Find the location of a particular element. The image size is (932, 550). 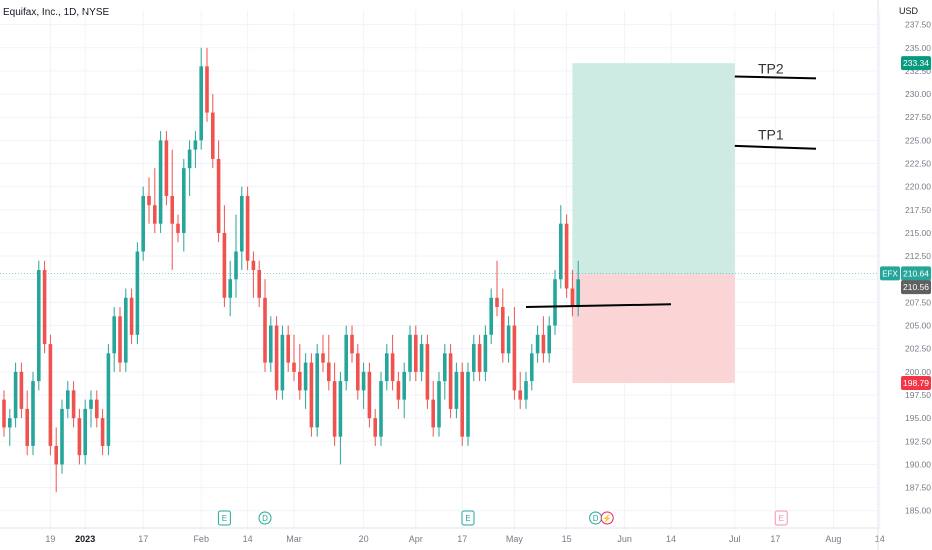

split-event-icon is located at coordinates (607, 518).